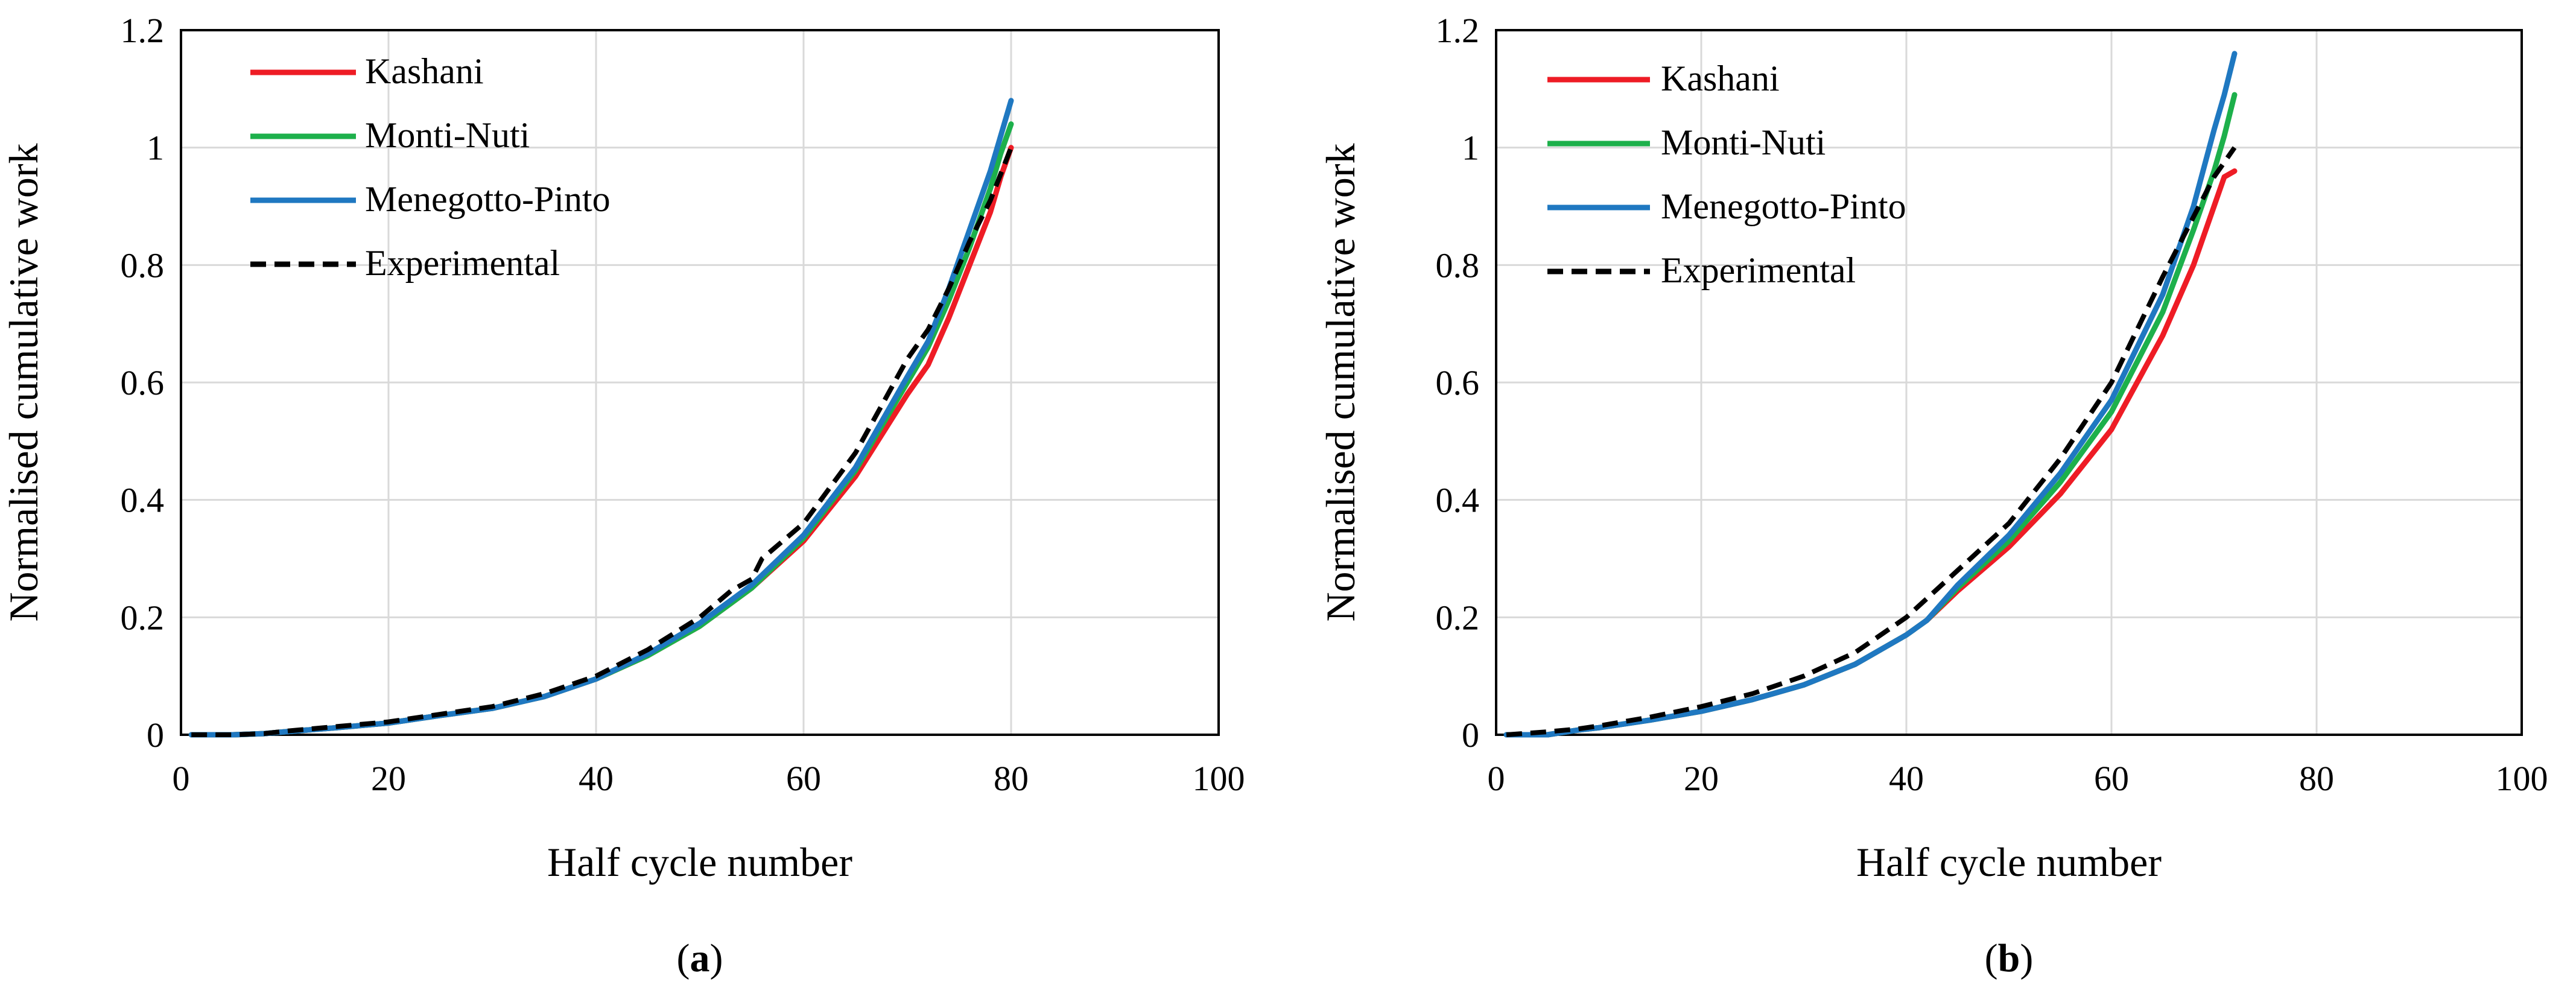  What do you see at coordinates (700, 958) in the screenshot?
I see `panel-label: (a)` at bounding box center [700, 958].